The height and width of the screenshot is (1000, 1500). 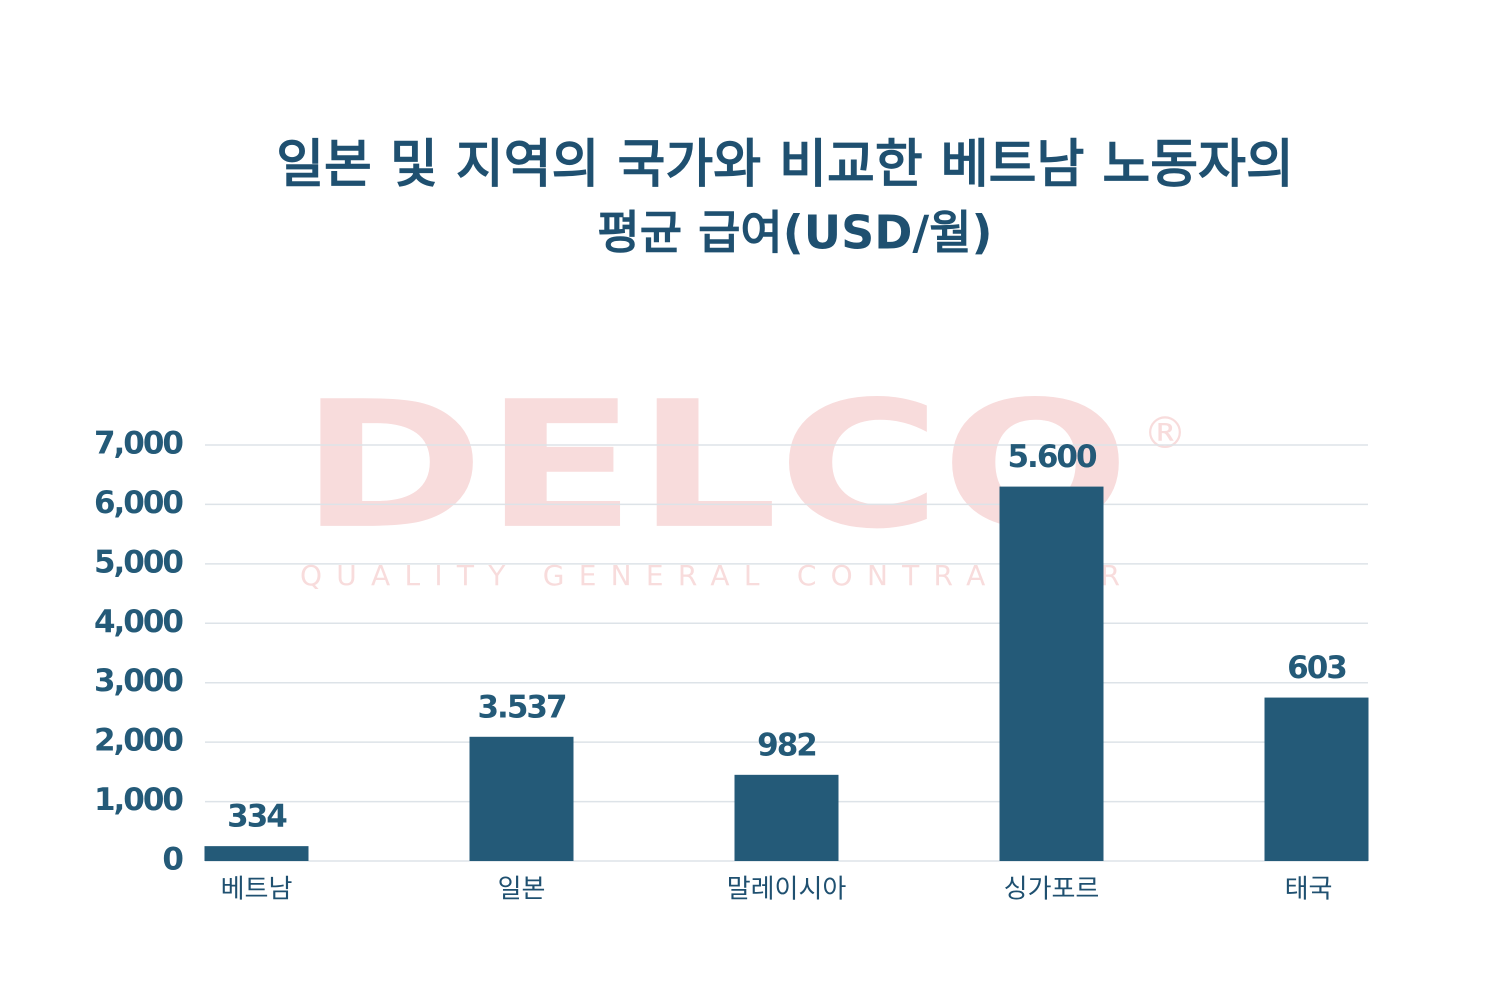 I want to click on y-tick-label: 4,000, so click(x=138, y=622).